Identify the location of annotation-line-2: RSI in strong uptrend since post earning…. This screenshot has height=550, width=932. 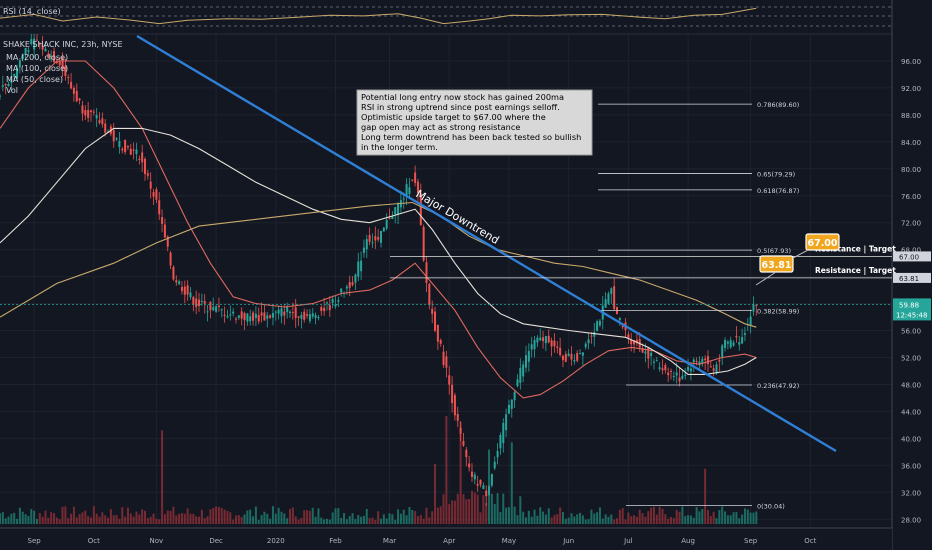
(460, 107).